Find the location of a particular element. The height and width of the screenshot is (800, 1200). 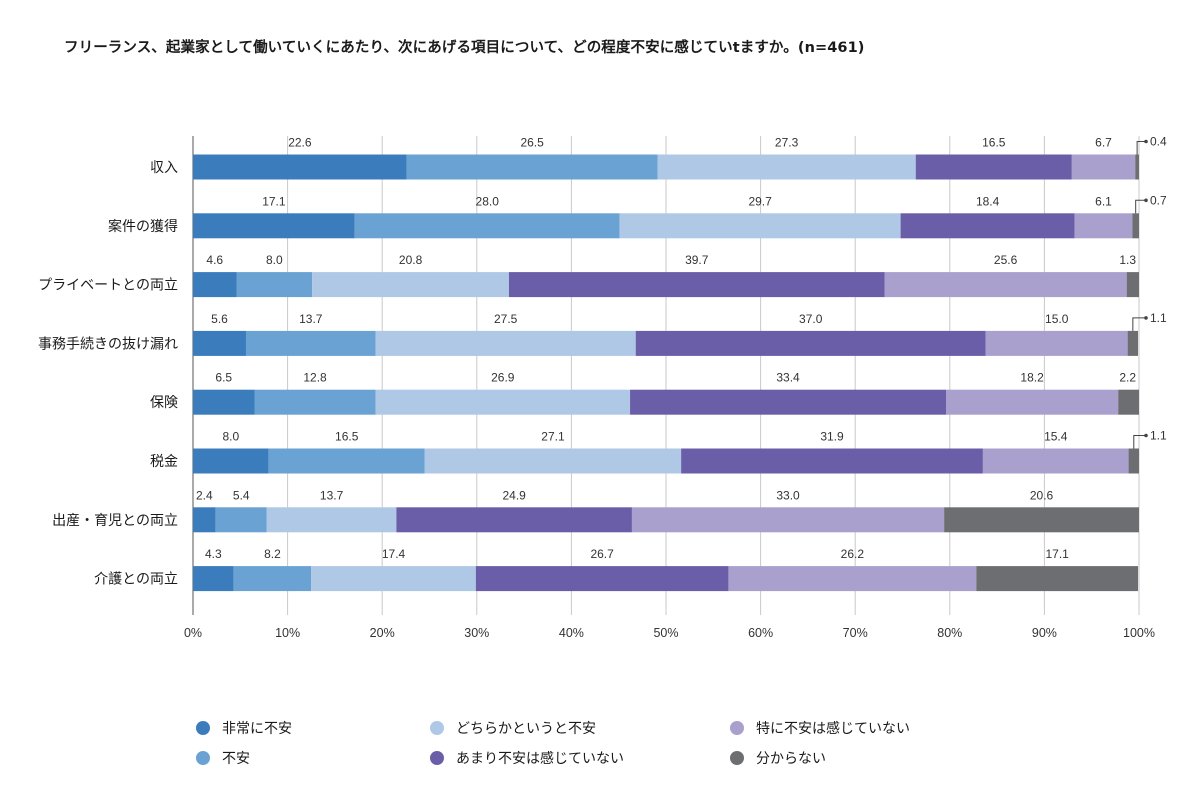

data-label: 33.4 is located at coordinates (788, 378).